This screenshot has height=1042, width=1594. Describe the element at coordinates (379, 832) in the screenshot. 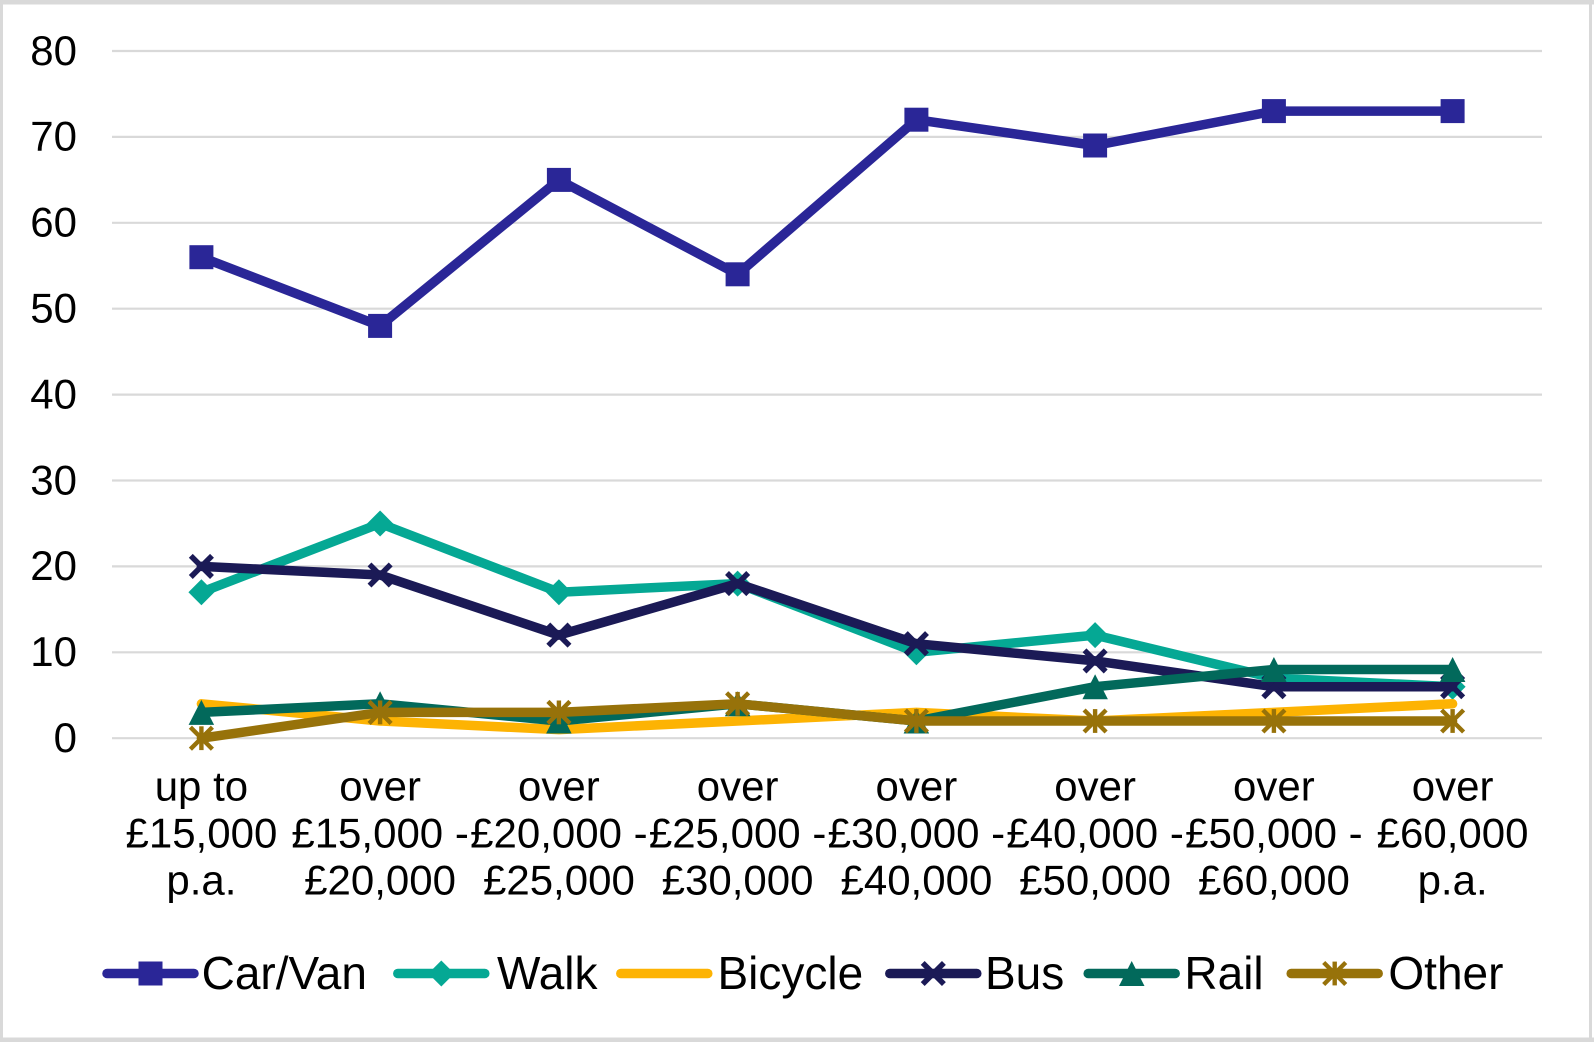

I see `svg-text: £15,000 -` at that location.